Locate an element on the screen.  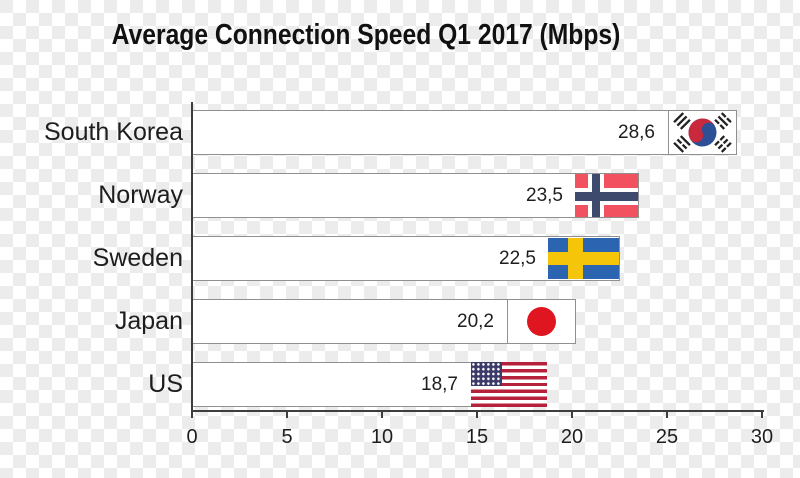
x-tick-label-25: 25 is located at coordinates (667, 437).